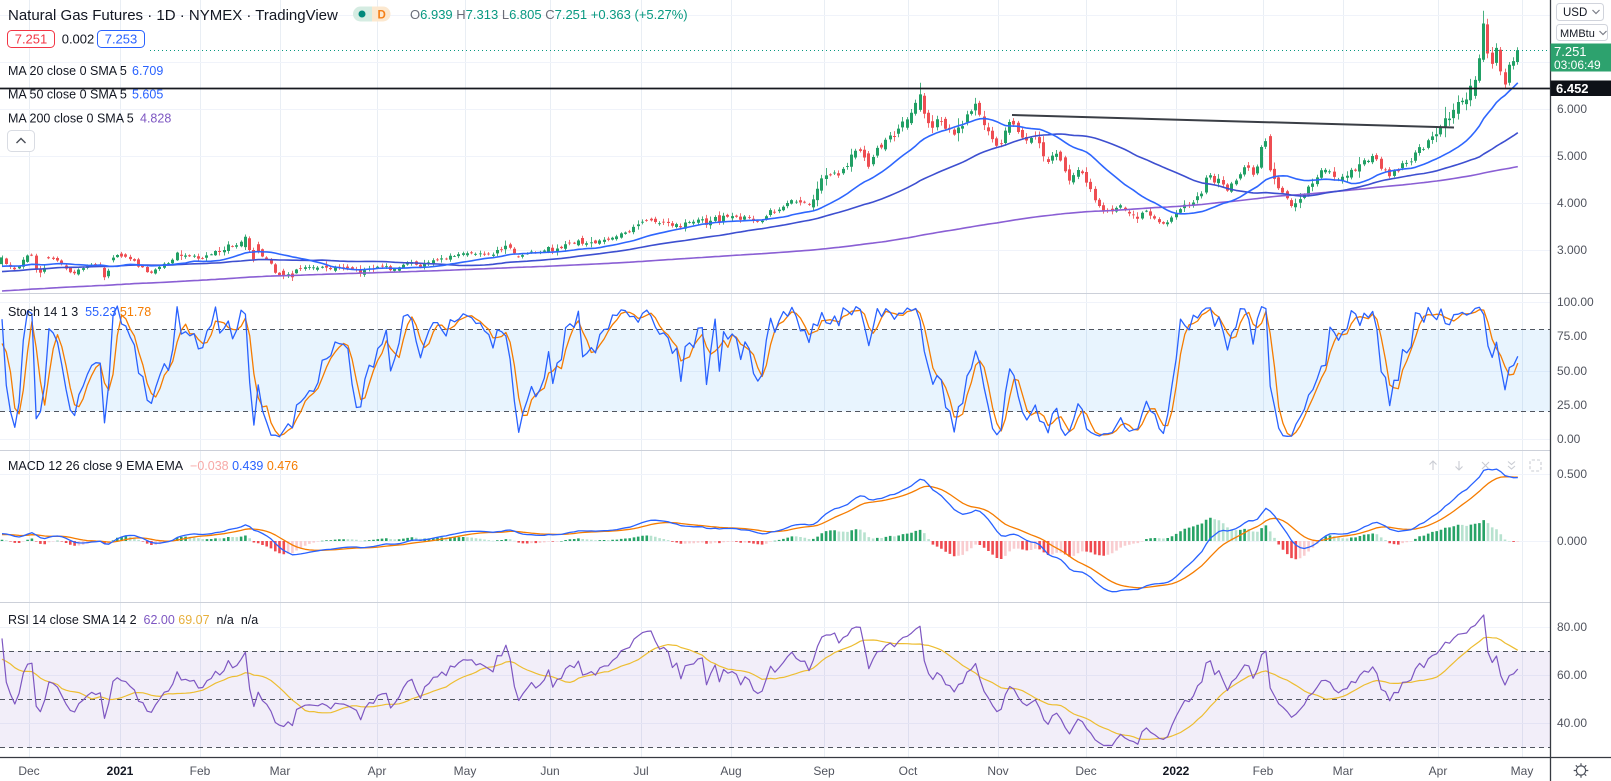 This screenshot has width=1611, height=781. I want to click on svg-text: 60.00, so click(1572, 675).